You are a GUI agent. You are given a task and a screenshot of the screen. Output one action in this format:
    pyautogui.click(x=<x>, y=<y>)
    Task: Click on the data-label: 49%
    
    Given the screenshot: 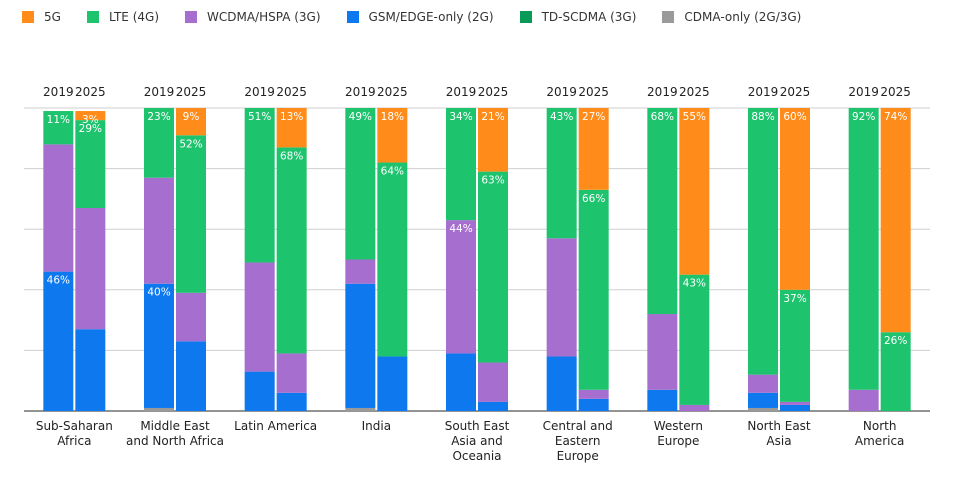 What is the action you would take?
    pyautogui.click(x=360, y=117)
    